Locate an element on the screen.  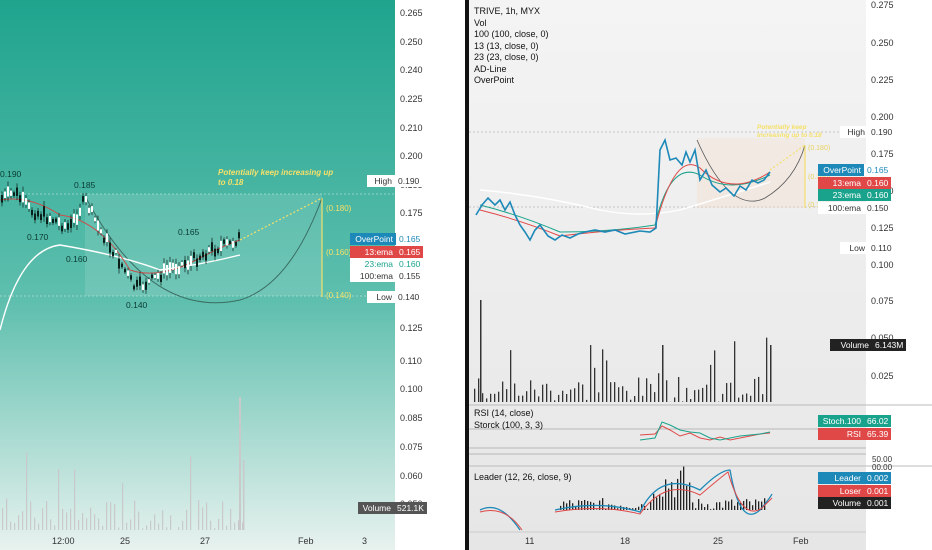
loser-tag-value: 0.001 is located at coordinates (878, 491).